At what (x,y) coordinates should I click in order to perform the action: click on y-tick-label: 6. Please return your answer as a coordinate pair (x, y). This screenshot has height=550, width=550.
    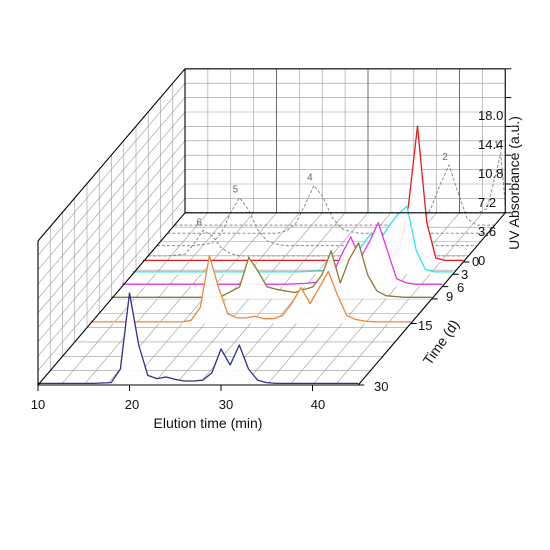
    Looking at the image, I should click on (460, 287).